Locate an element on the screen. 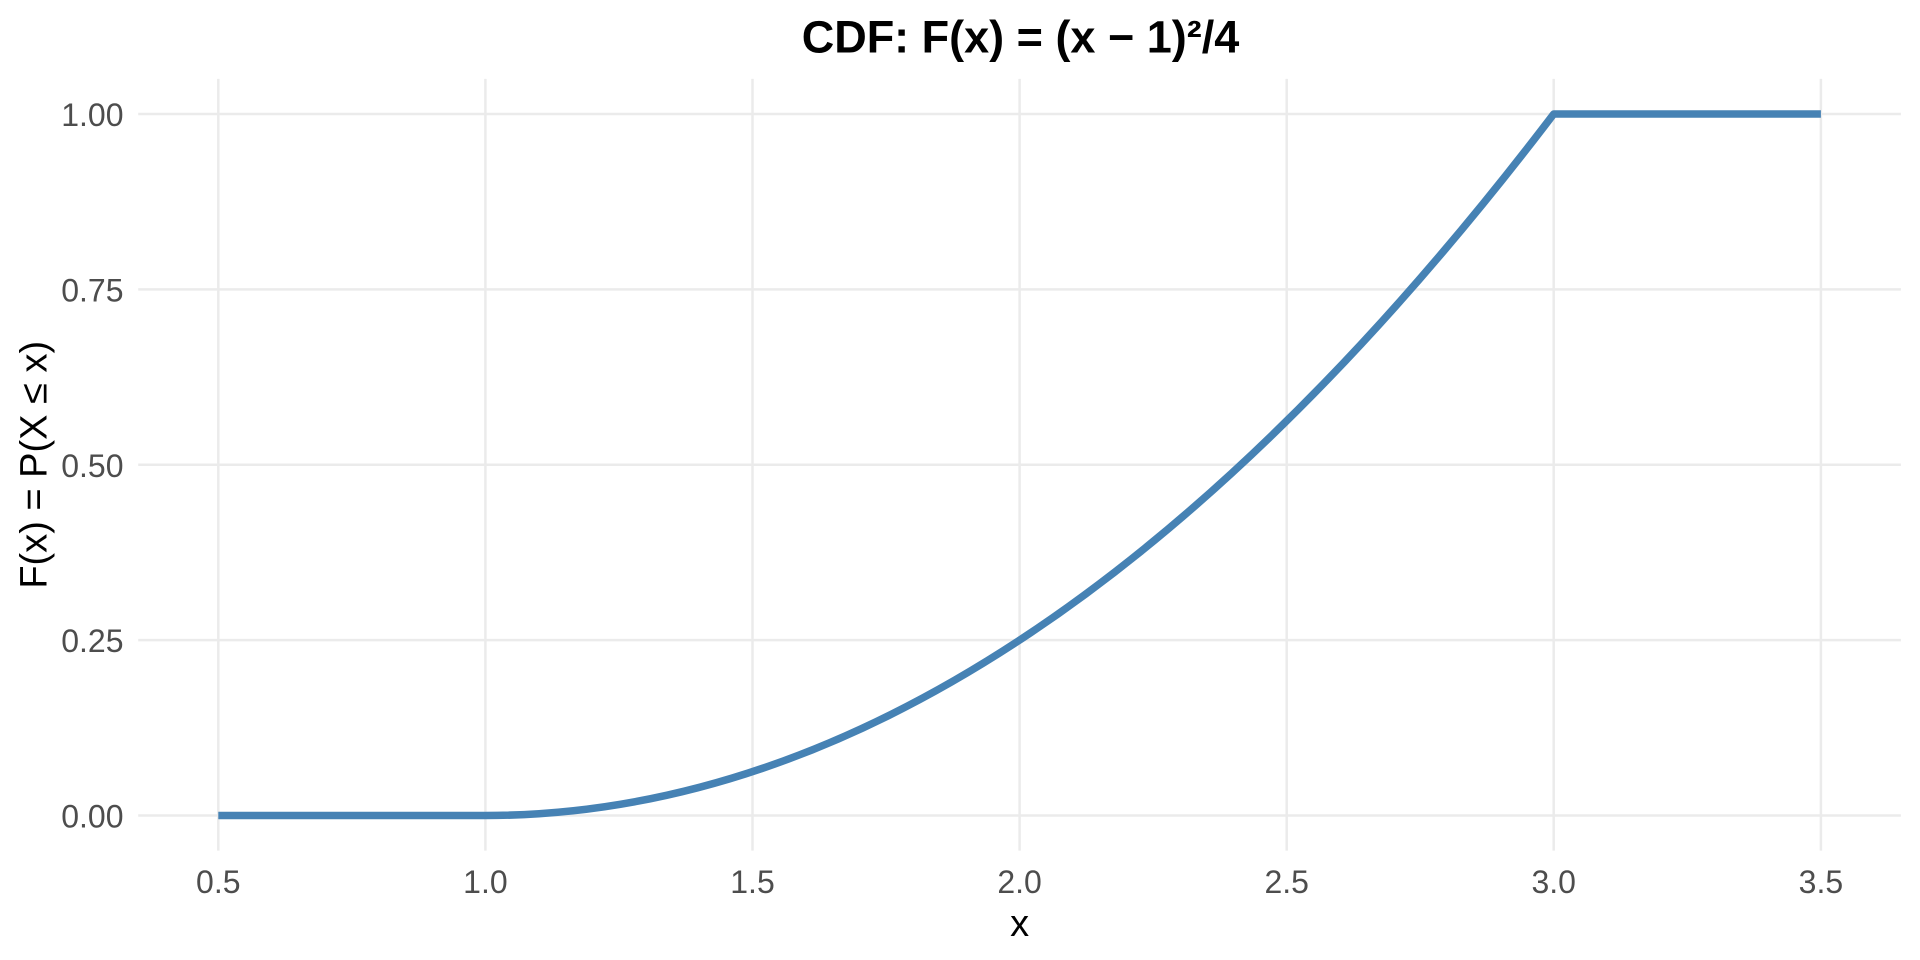 The height and width of the screenshot is (960, 1920). svg-text: x is located at coordinates (1019, 924).